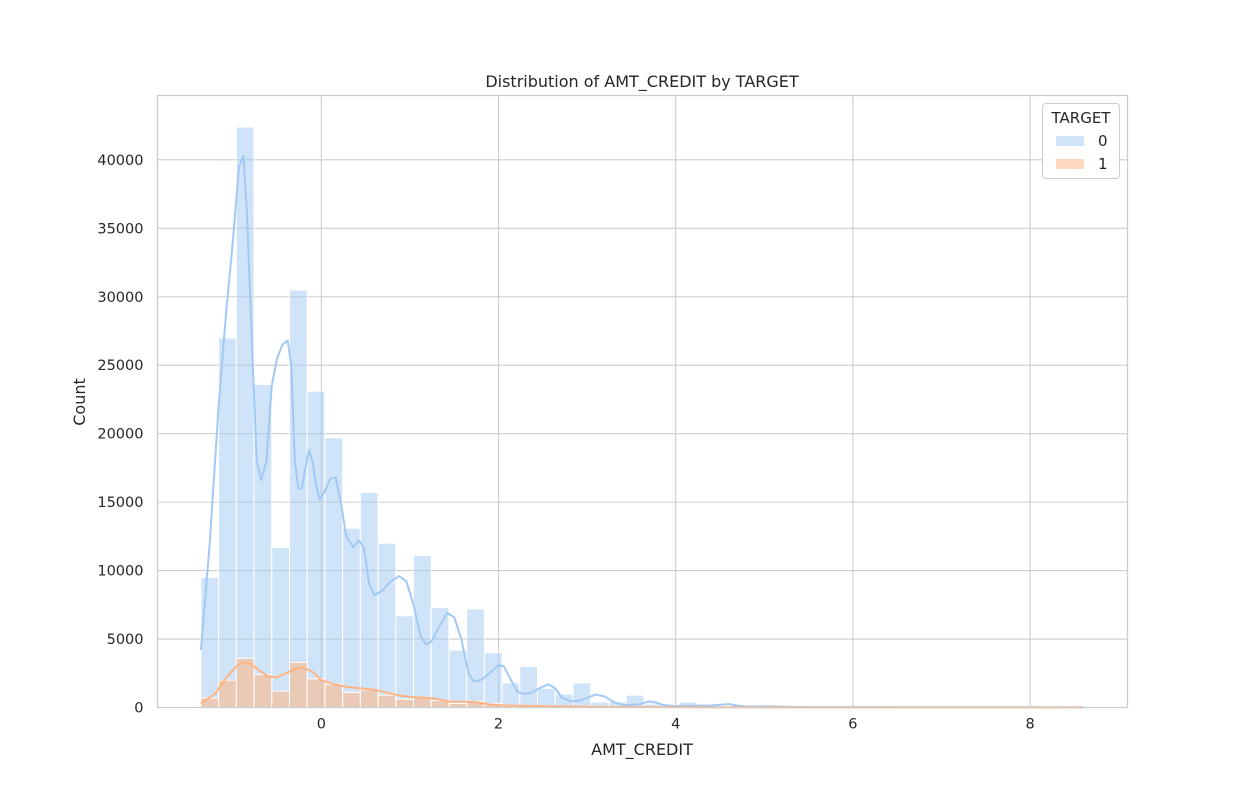  I want to click on y-tick-label: 0, so click(138, 709).